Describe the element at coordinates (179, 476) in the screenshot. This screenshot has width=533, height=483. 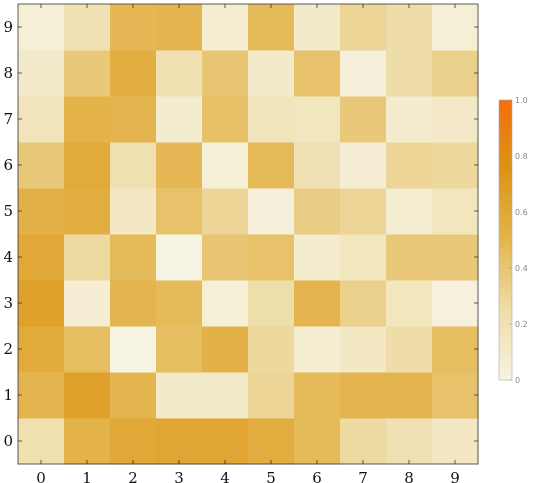
I see `x-tick-label: 3` at that location.